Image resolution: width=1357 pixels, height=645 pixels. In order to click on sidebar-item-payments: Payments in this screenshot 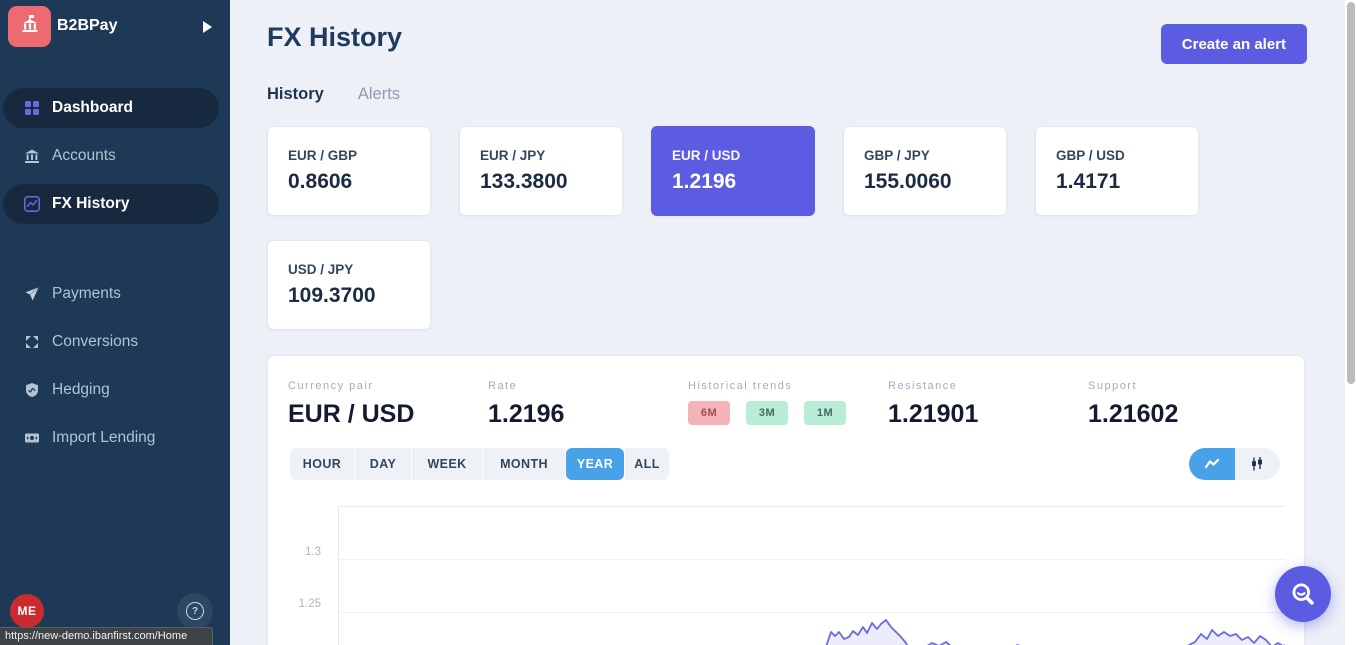, I will do `click(111, 294)`.